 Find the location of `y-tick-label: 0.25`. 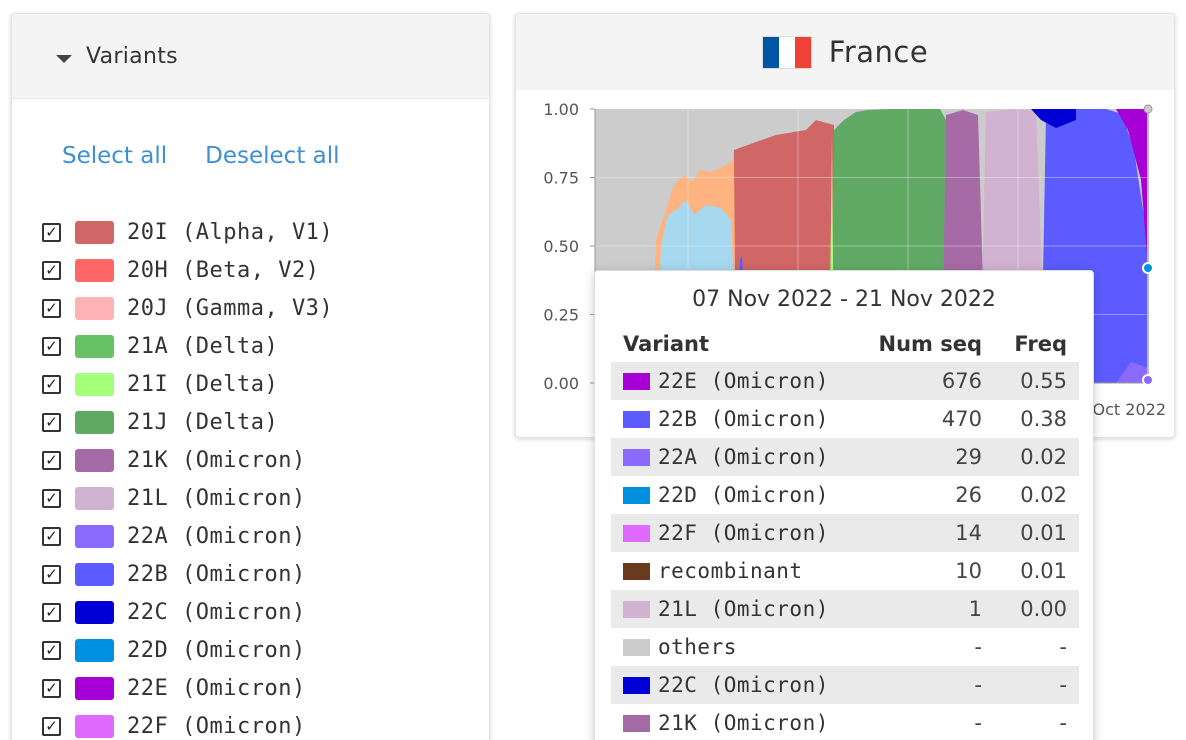

y-tick-label: 0.25 is located at coordinates (561, 315).